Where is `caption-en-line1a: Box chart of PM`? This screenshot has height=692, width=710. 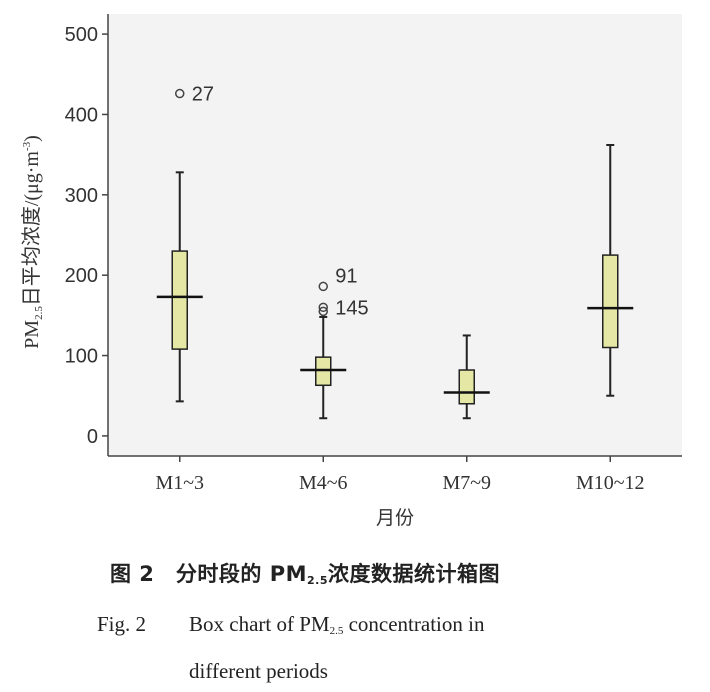 caption-en-line1a: Box chart of PM is located at coordinates (259, 624).